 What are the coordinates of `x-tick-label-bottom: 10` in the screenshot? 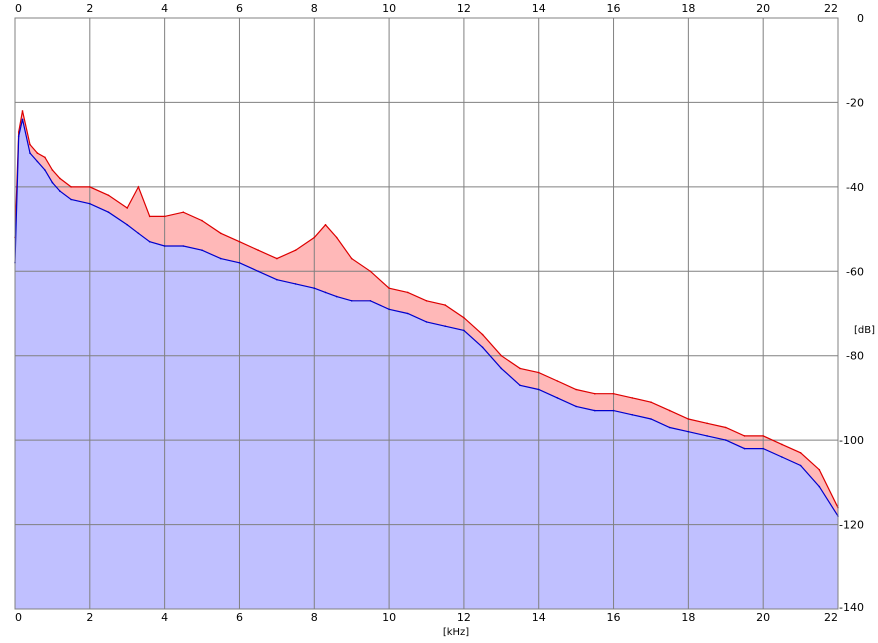 It's located at (389, 617).